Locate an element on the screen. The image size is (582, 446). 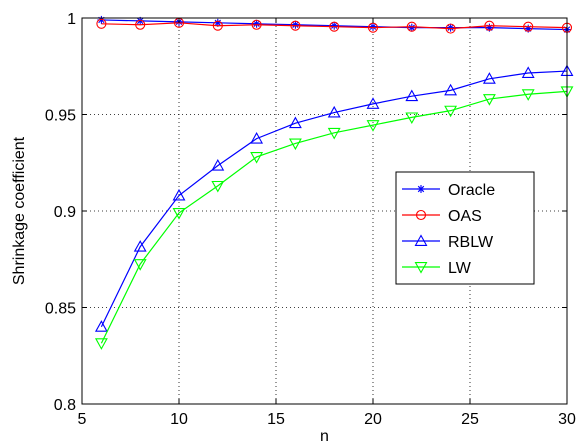
legend-label: Oracle is located at coordinates (471, 190).